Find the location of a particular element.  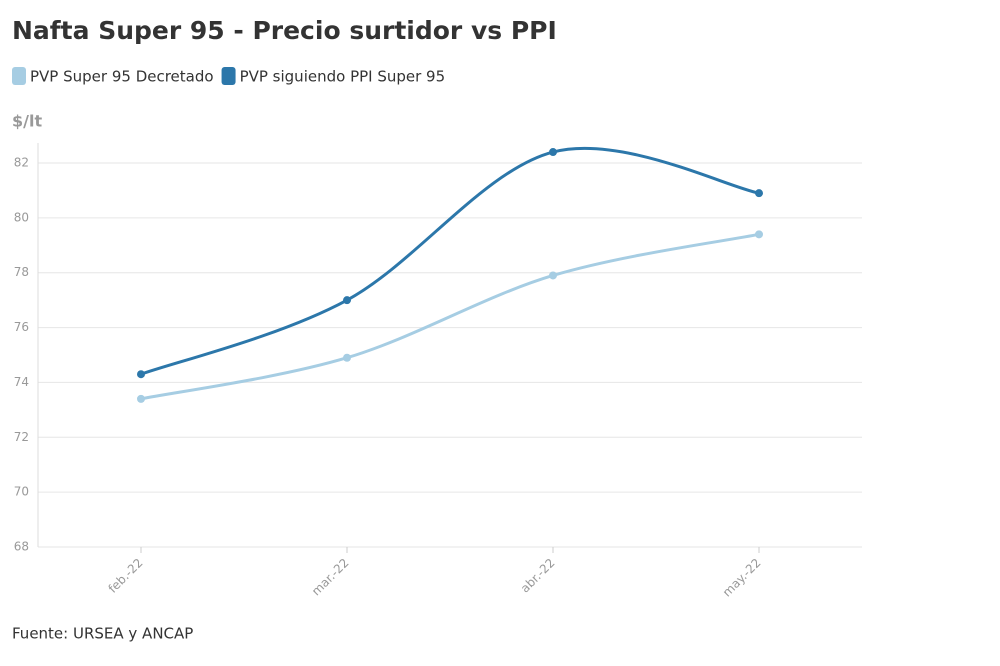

y-tick-label: 72 is located at coordinates (21, 437).